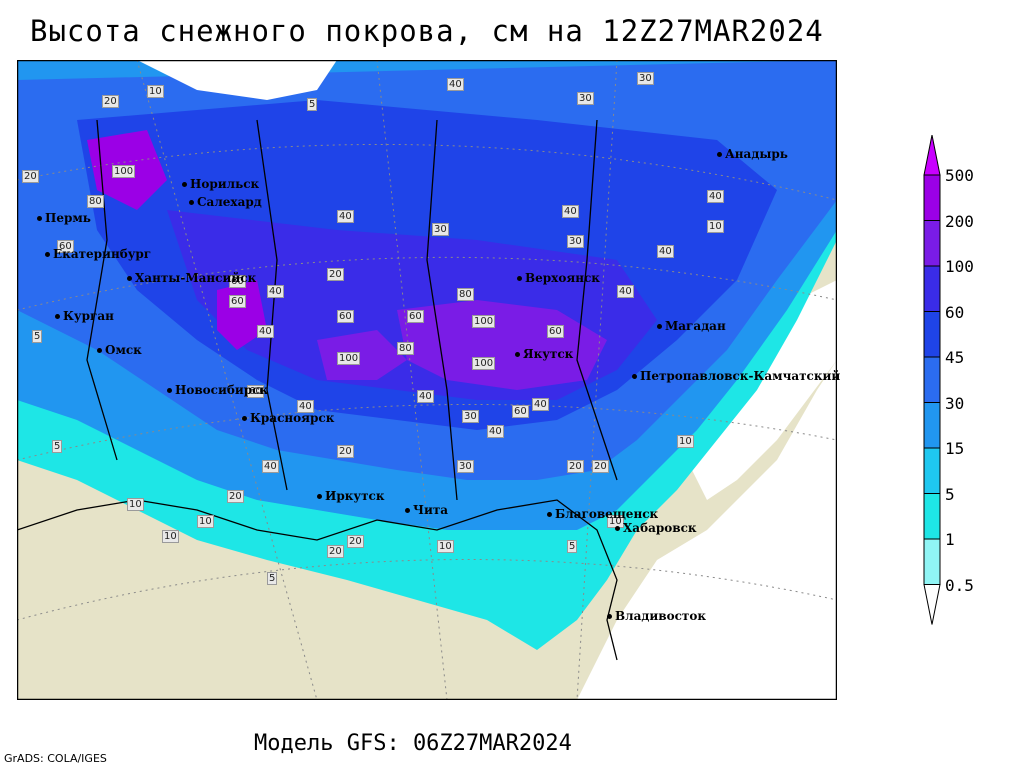 This screenshot has width=1024, height=768. I want to click on city-label: Благовещенск, so click(607, 514).